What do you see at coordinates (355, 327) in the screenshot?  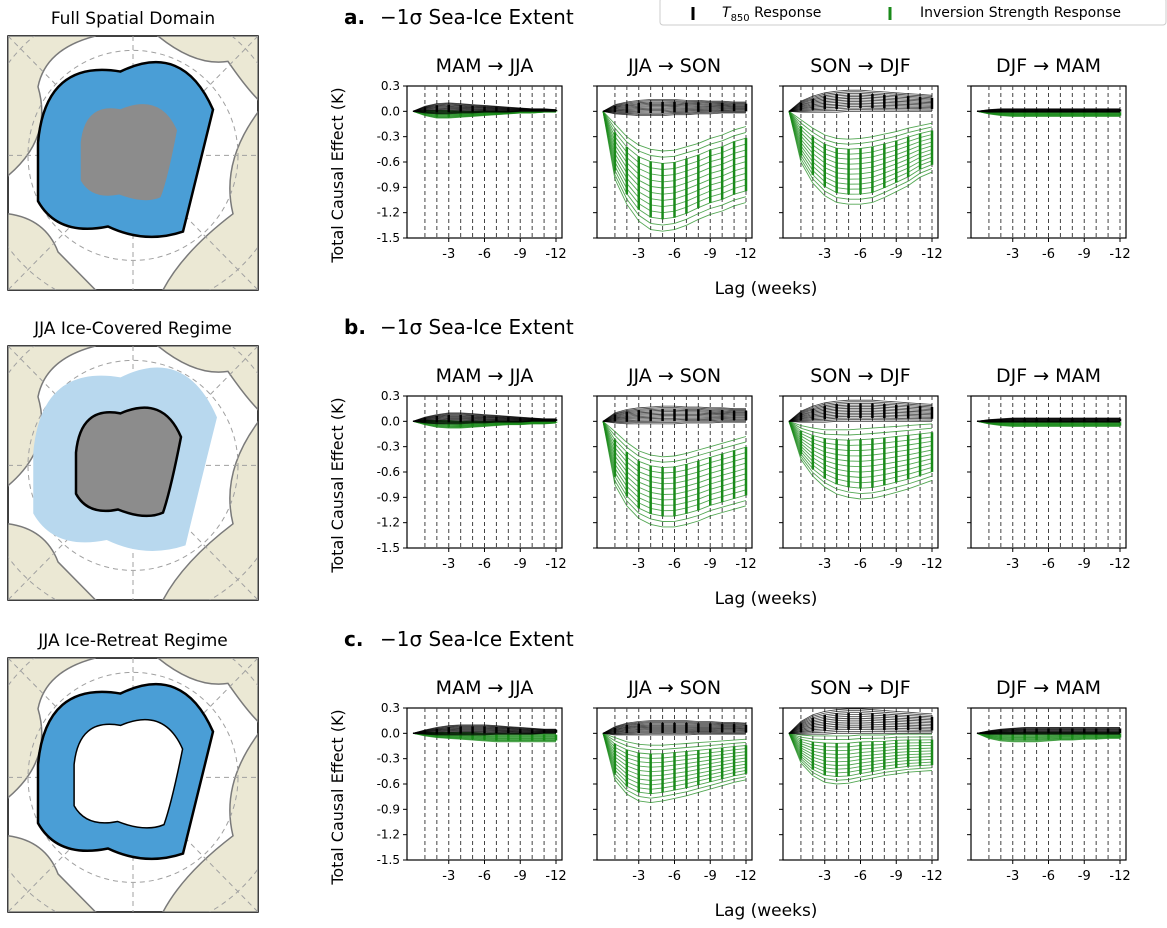 I see `row-letter: b.` at bounding box center [355, 327].